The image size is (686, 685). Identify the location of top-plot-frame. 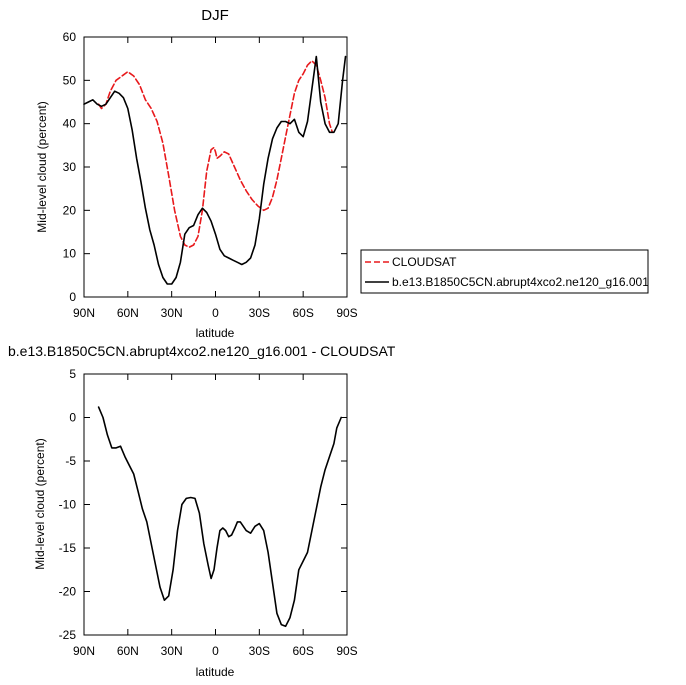
(215, 167).